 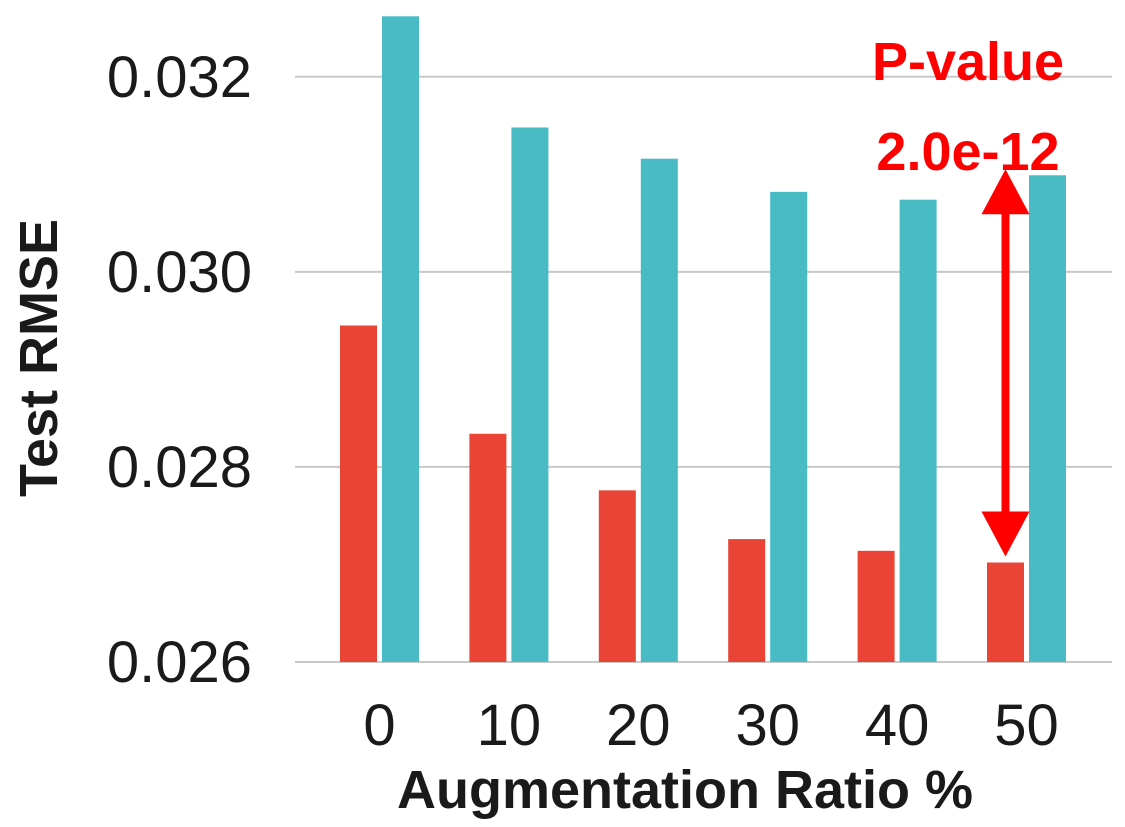 What do you see at coordinates (1005, 192) in the screenshot?
I see `arrow-head-up` at bounding box center [1005, 192].